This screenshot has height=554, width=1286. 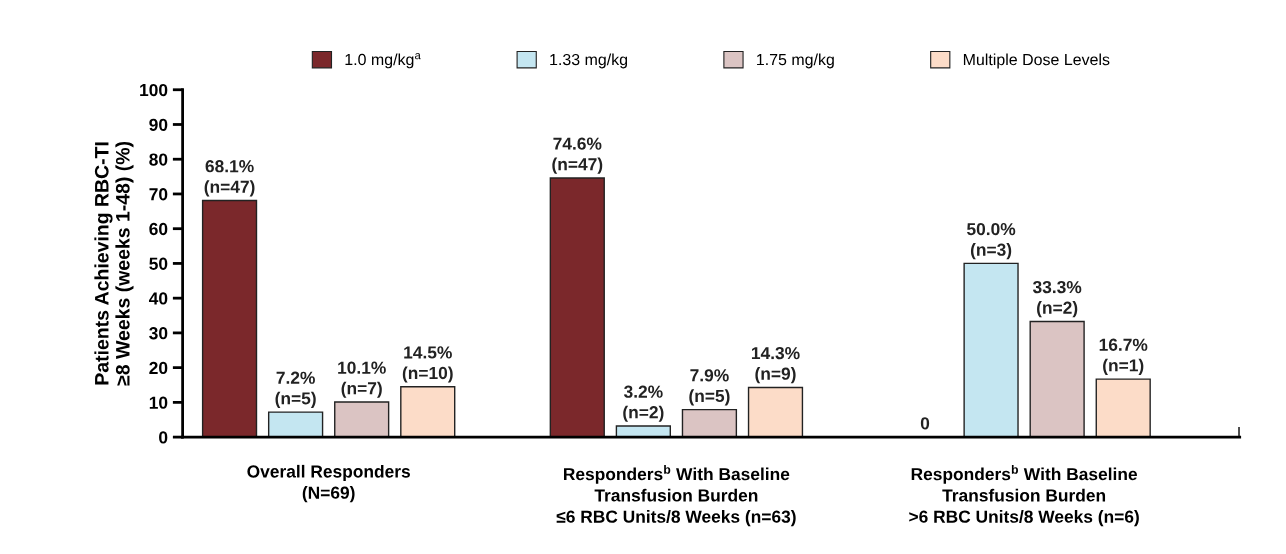 What do you see at coordinates (383, 61) in the screenshot?
I see `legend-label: 1.0 mg/kg$^{a}$` at bounding box center [383, 61].